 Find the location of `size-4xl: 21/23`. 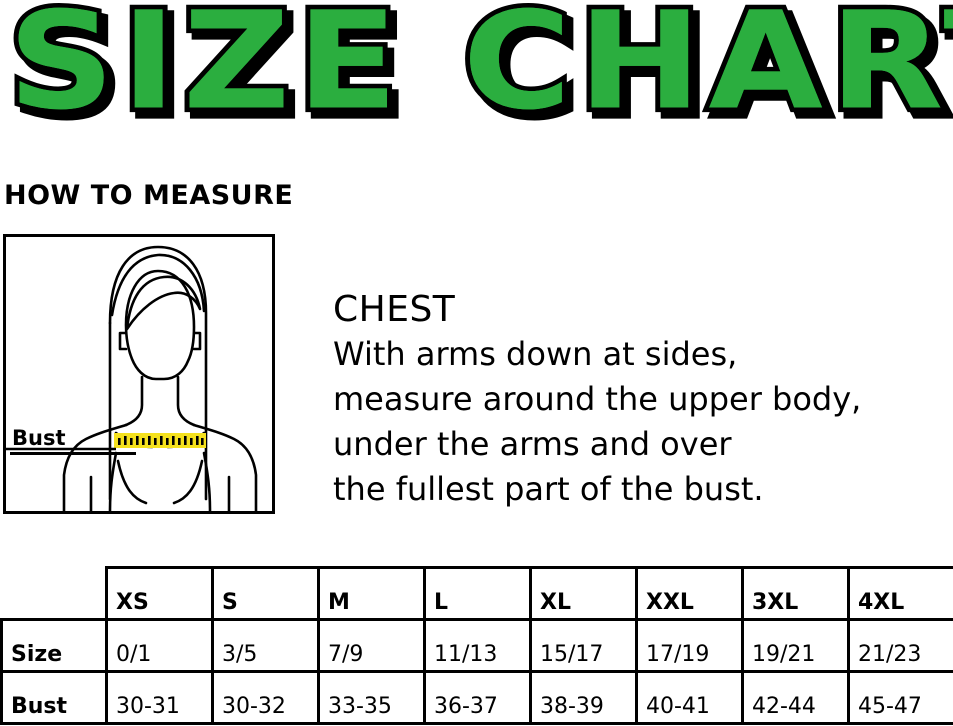

size-4xl: 21/23 is located at coordinates (900, 645).